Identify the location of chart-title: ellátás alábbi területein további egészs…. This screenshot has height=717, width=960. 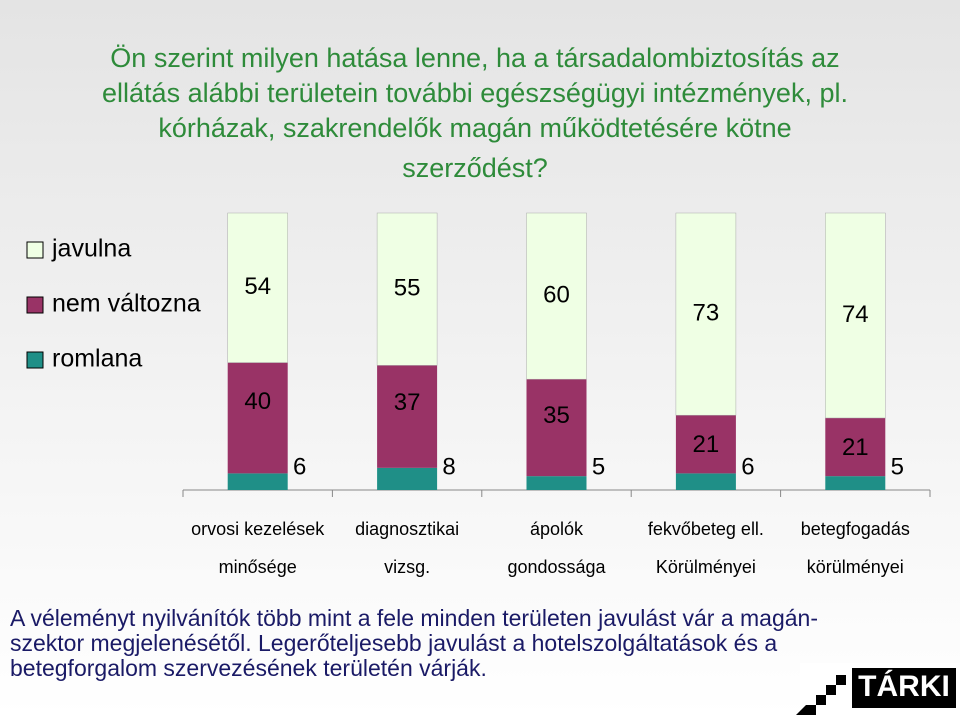
(475, 93).